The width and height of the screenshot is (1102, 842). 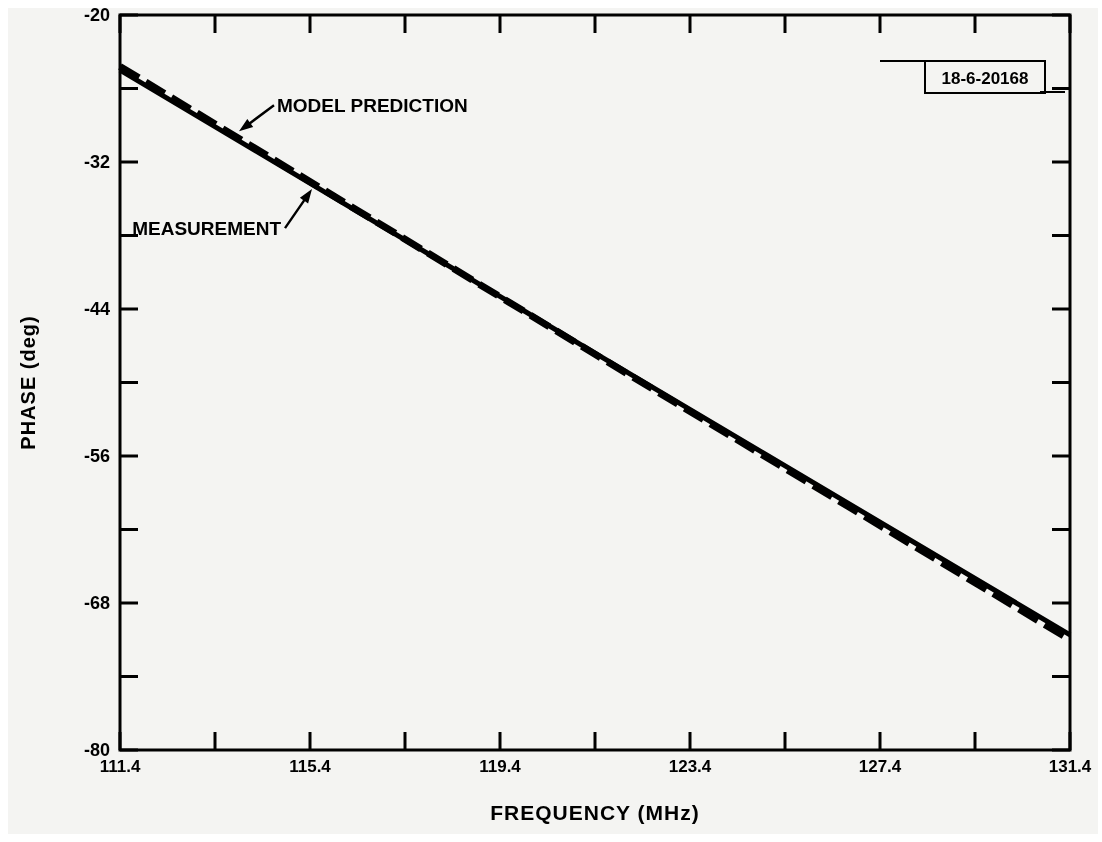 I want to click on y-axis-title: PHASE (deg), so click(x=28, y=382).